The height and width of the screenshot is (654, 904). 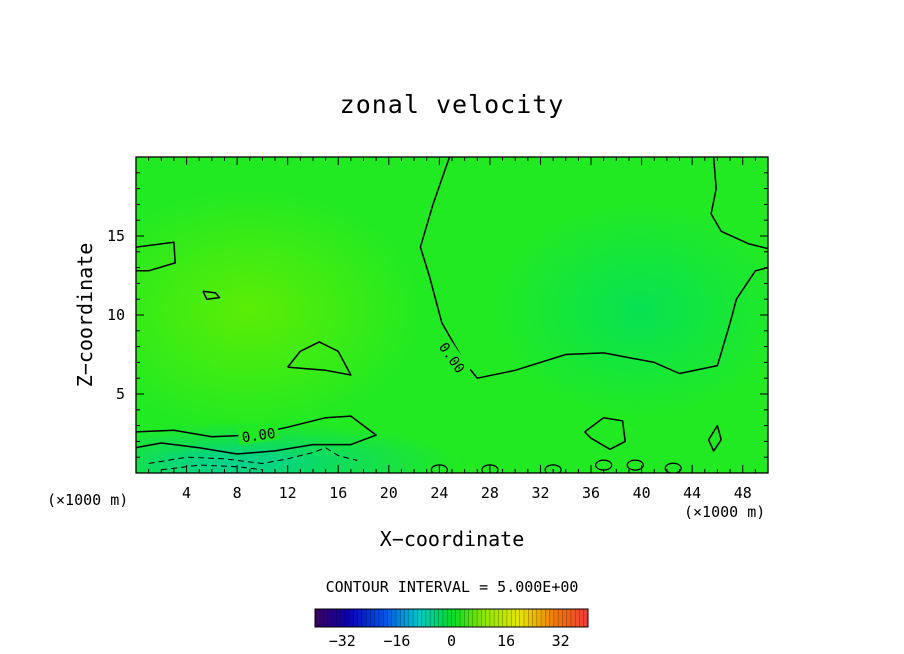 What do you see at coordinates (278, 310) in the screenshot?
I see `heatmap-region-upper-left` at bounding box center [278, 310].